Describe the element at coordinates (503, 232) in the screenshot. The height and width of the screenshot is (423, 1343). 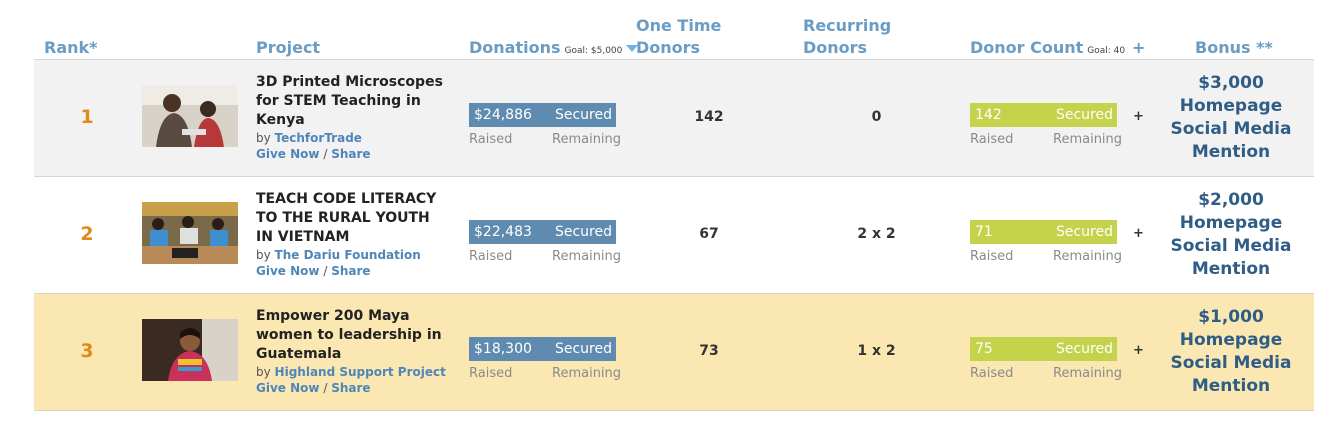
I see `donations-raised-value: $22,483` at that location.